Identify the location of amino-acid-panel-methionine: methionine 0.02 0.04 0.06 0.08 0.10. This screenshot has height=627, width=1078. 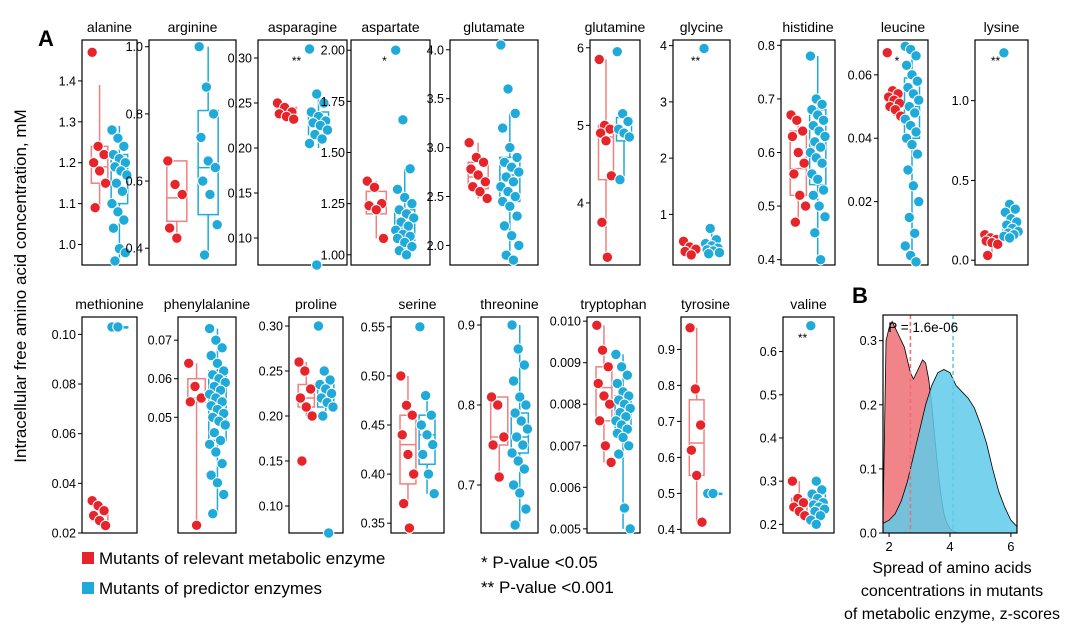
(98, 418).